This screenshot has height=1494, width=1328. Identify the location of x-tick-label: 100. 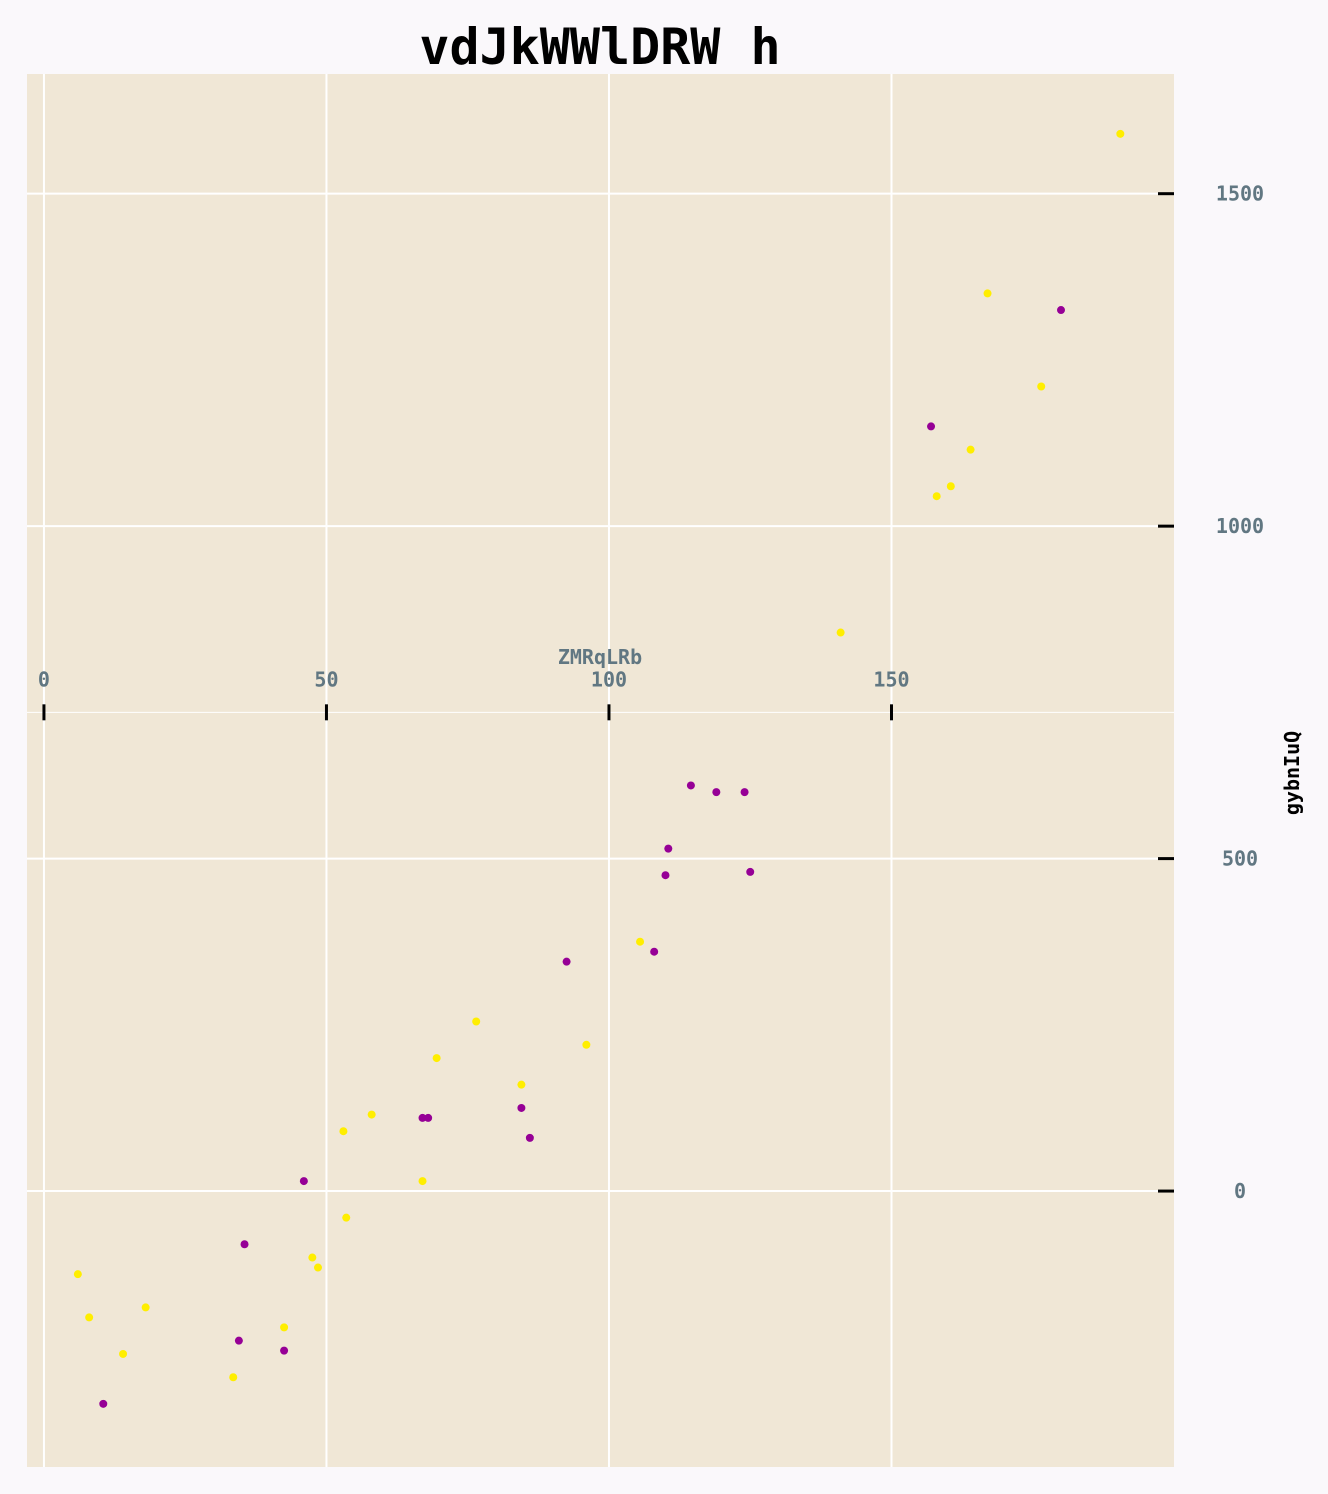
(609, 679).